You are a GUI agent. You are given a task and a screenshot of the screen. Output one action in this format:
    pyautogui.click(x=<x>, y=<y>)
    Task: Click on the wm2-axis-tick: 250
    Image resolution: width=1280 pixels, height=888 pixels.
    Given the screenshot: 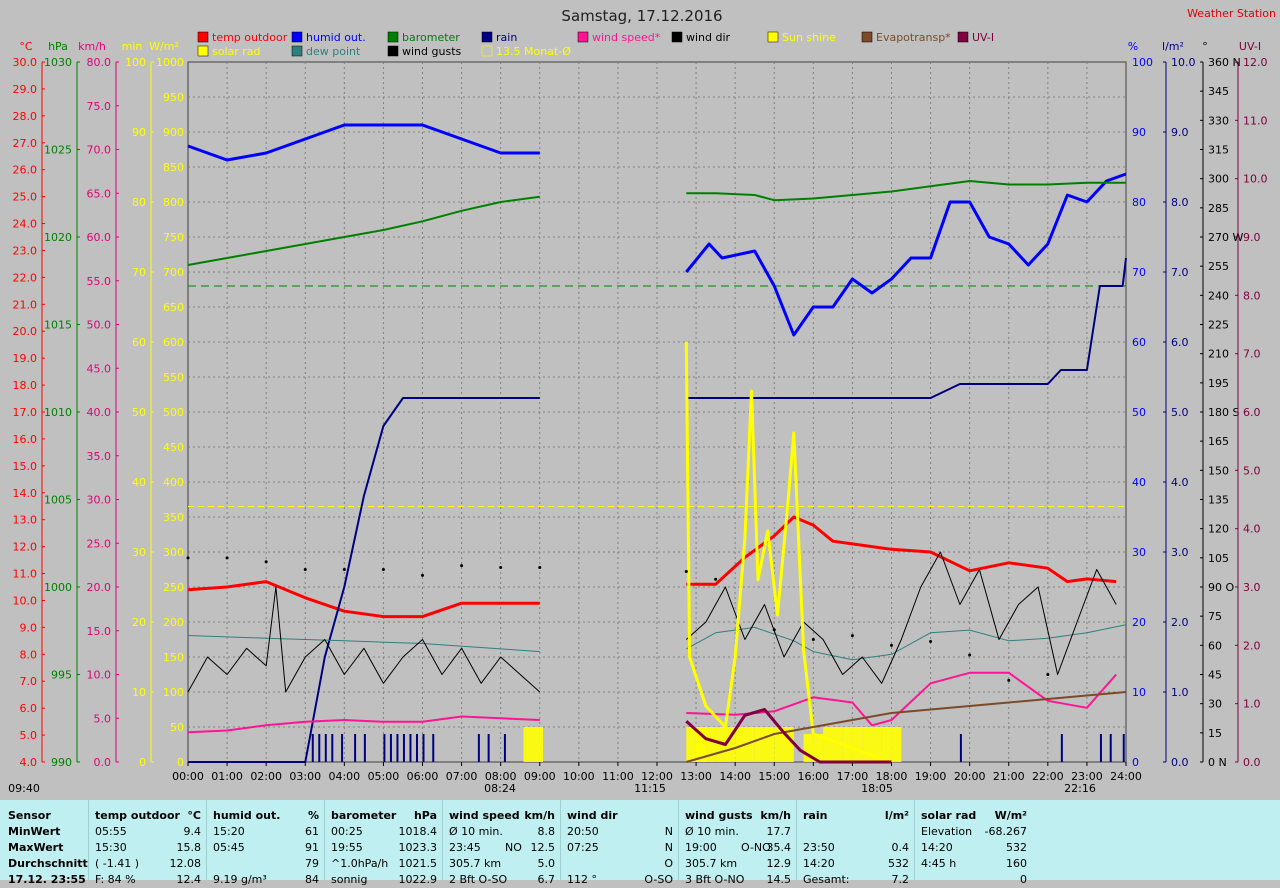 What is the action you would take?
    pyautogui.click(x=173, y=587)
    